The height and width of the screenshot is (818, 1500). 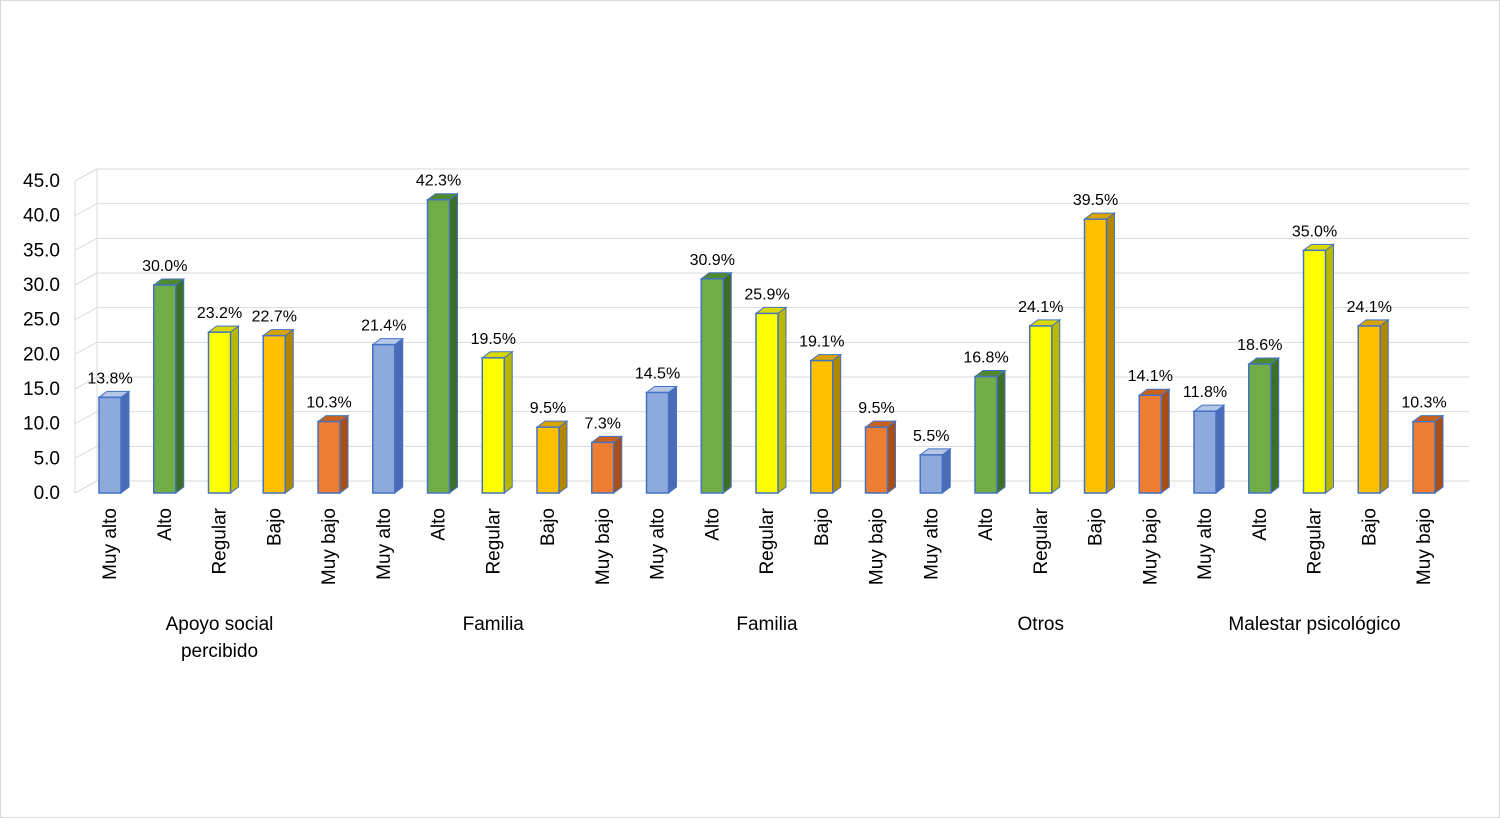 What do you see at coordinates (1369, 307) in the screenshot?
I see `data-label: 24.1%` at bounding box center [1369, 307].